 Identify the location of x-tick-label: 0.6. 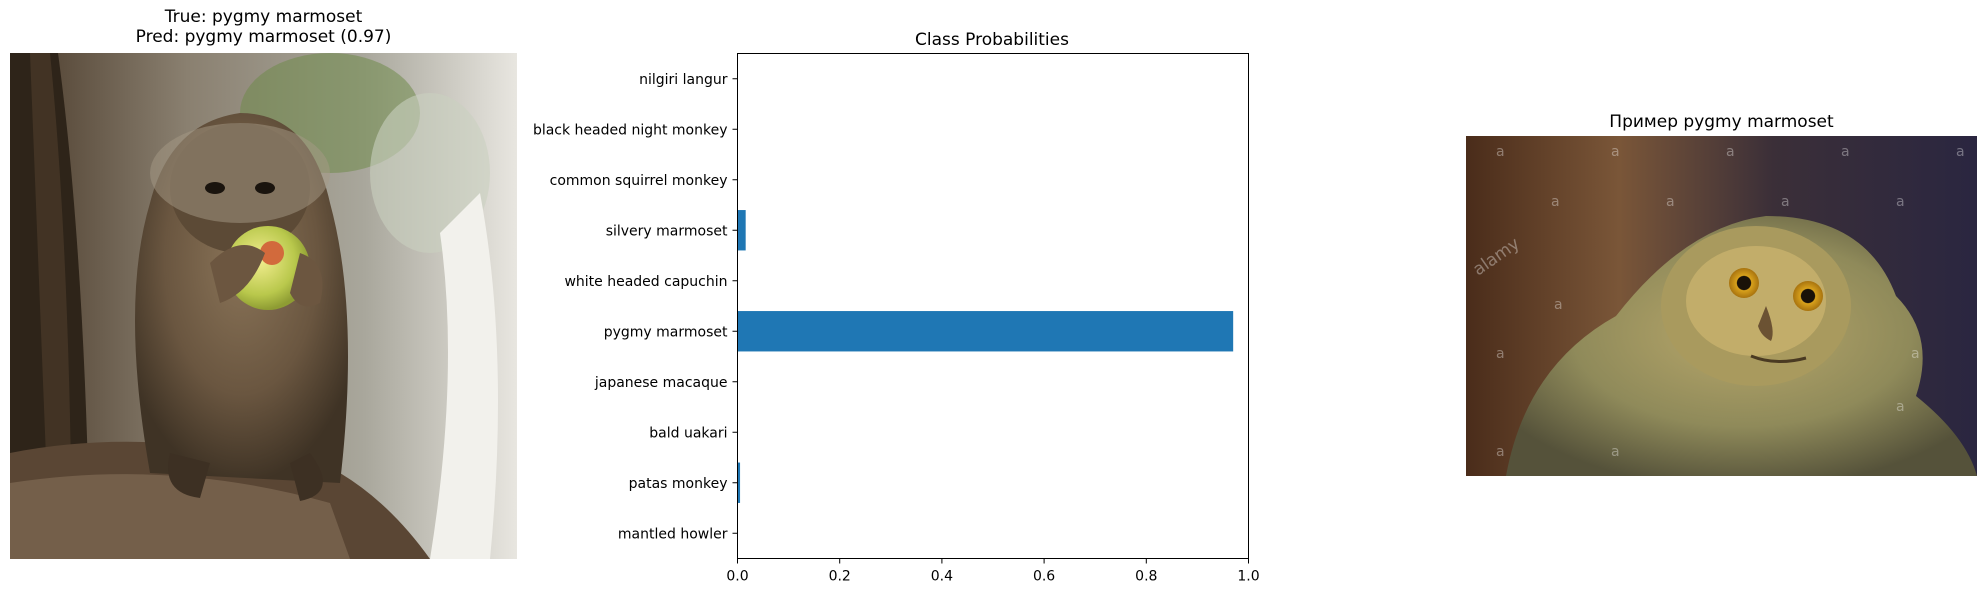
(1044, 577).